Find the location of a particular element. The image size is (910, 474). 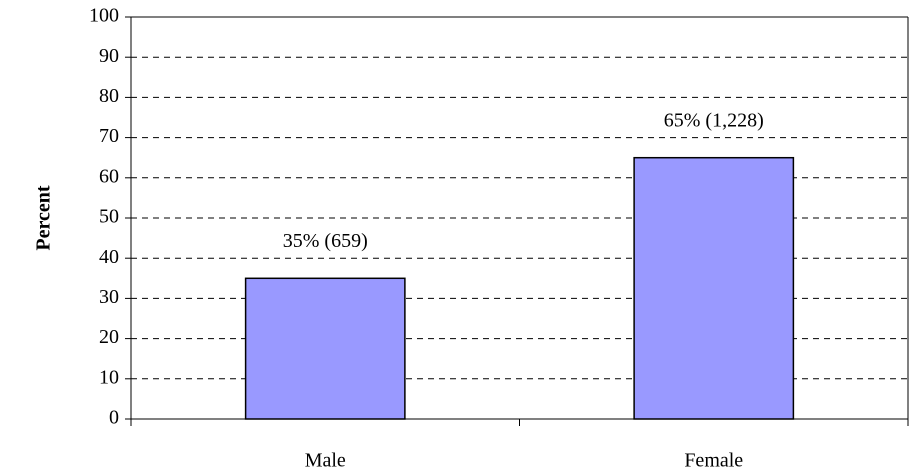

x-tick-label: Male is located at coordinates (325, 461).